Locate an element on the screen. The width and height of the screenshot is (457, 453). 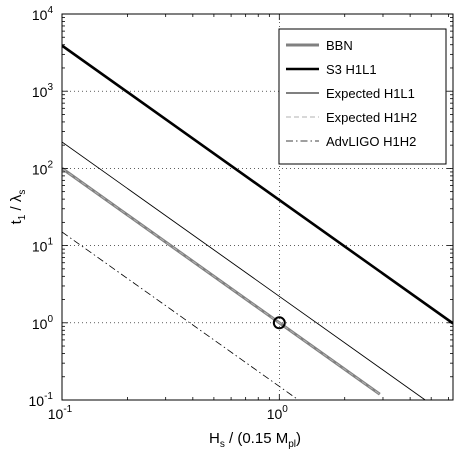
y-tick-label: 10¹ is located at coordinates (43, 246).